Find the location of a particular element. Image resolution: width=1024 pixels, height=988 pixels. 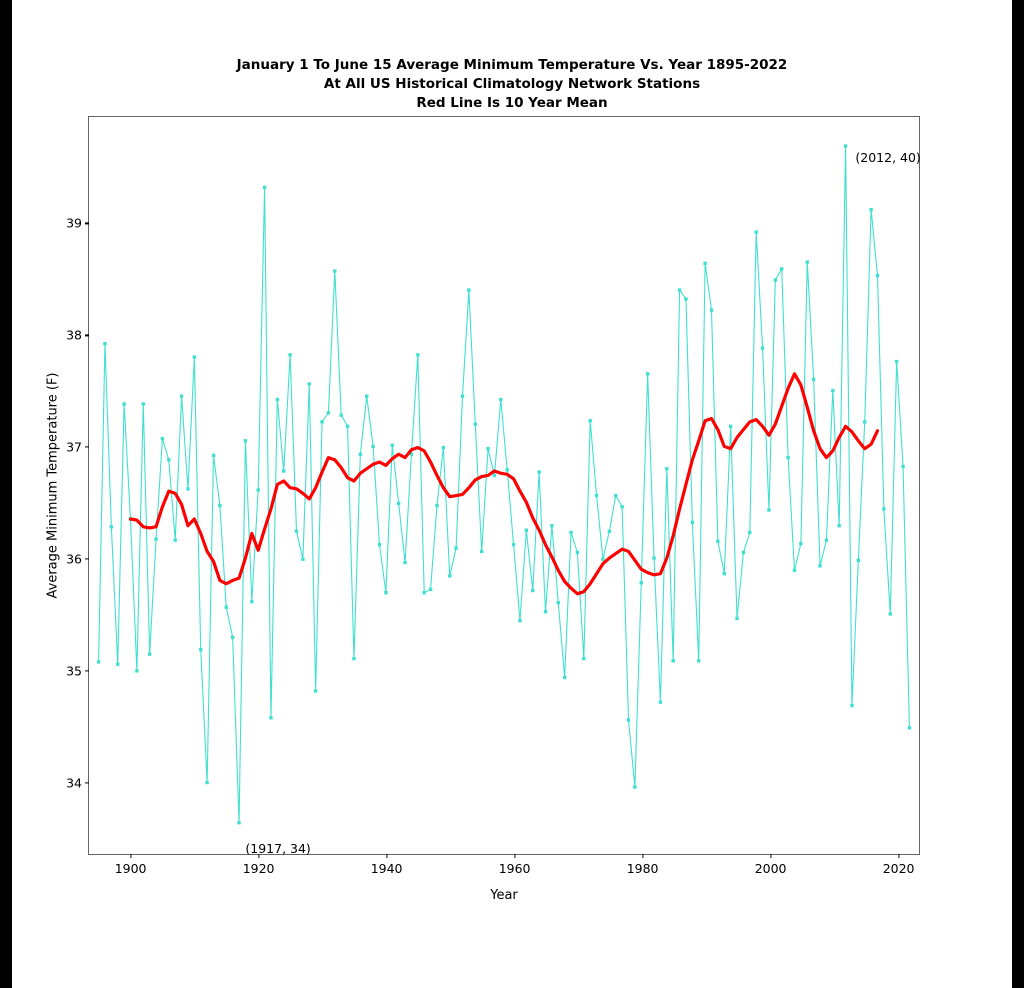

y-tick-label: 35 is located at coordinates (74, 671).